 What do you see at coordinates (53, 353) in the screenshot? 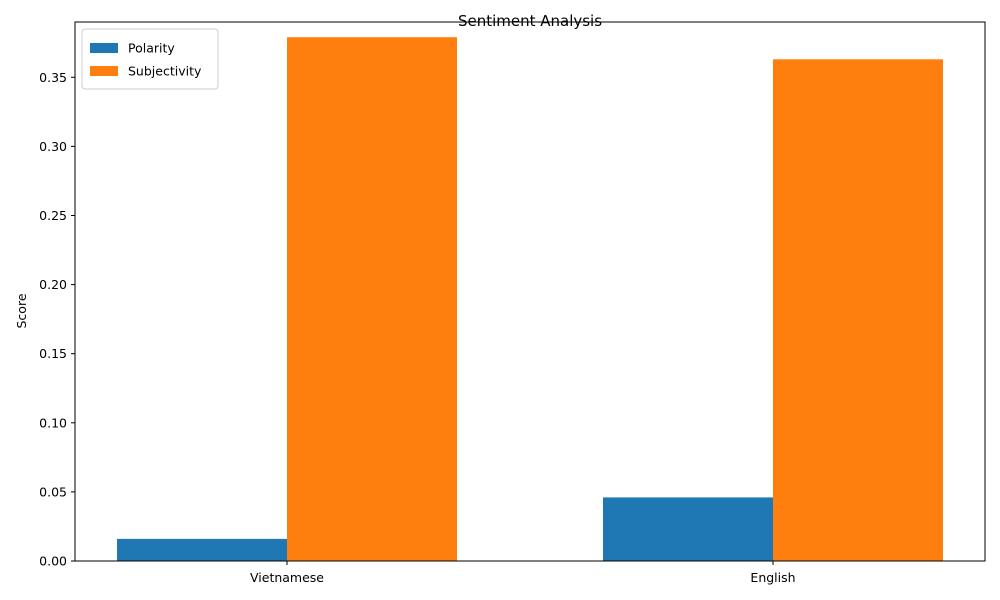
I see `y-tick-label: 0.15` at bounding box center [53, 353].